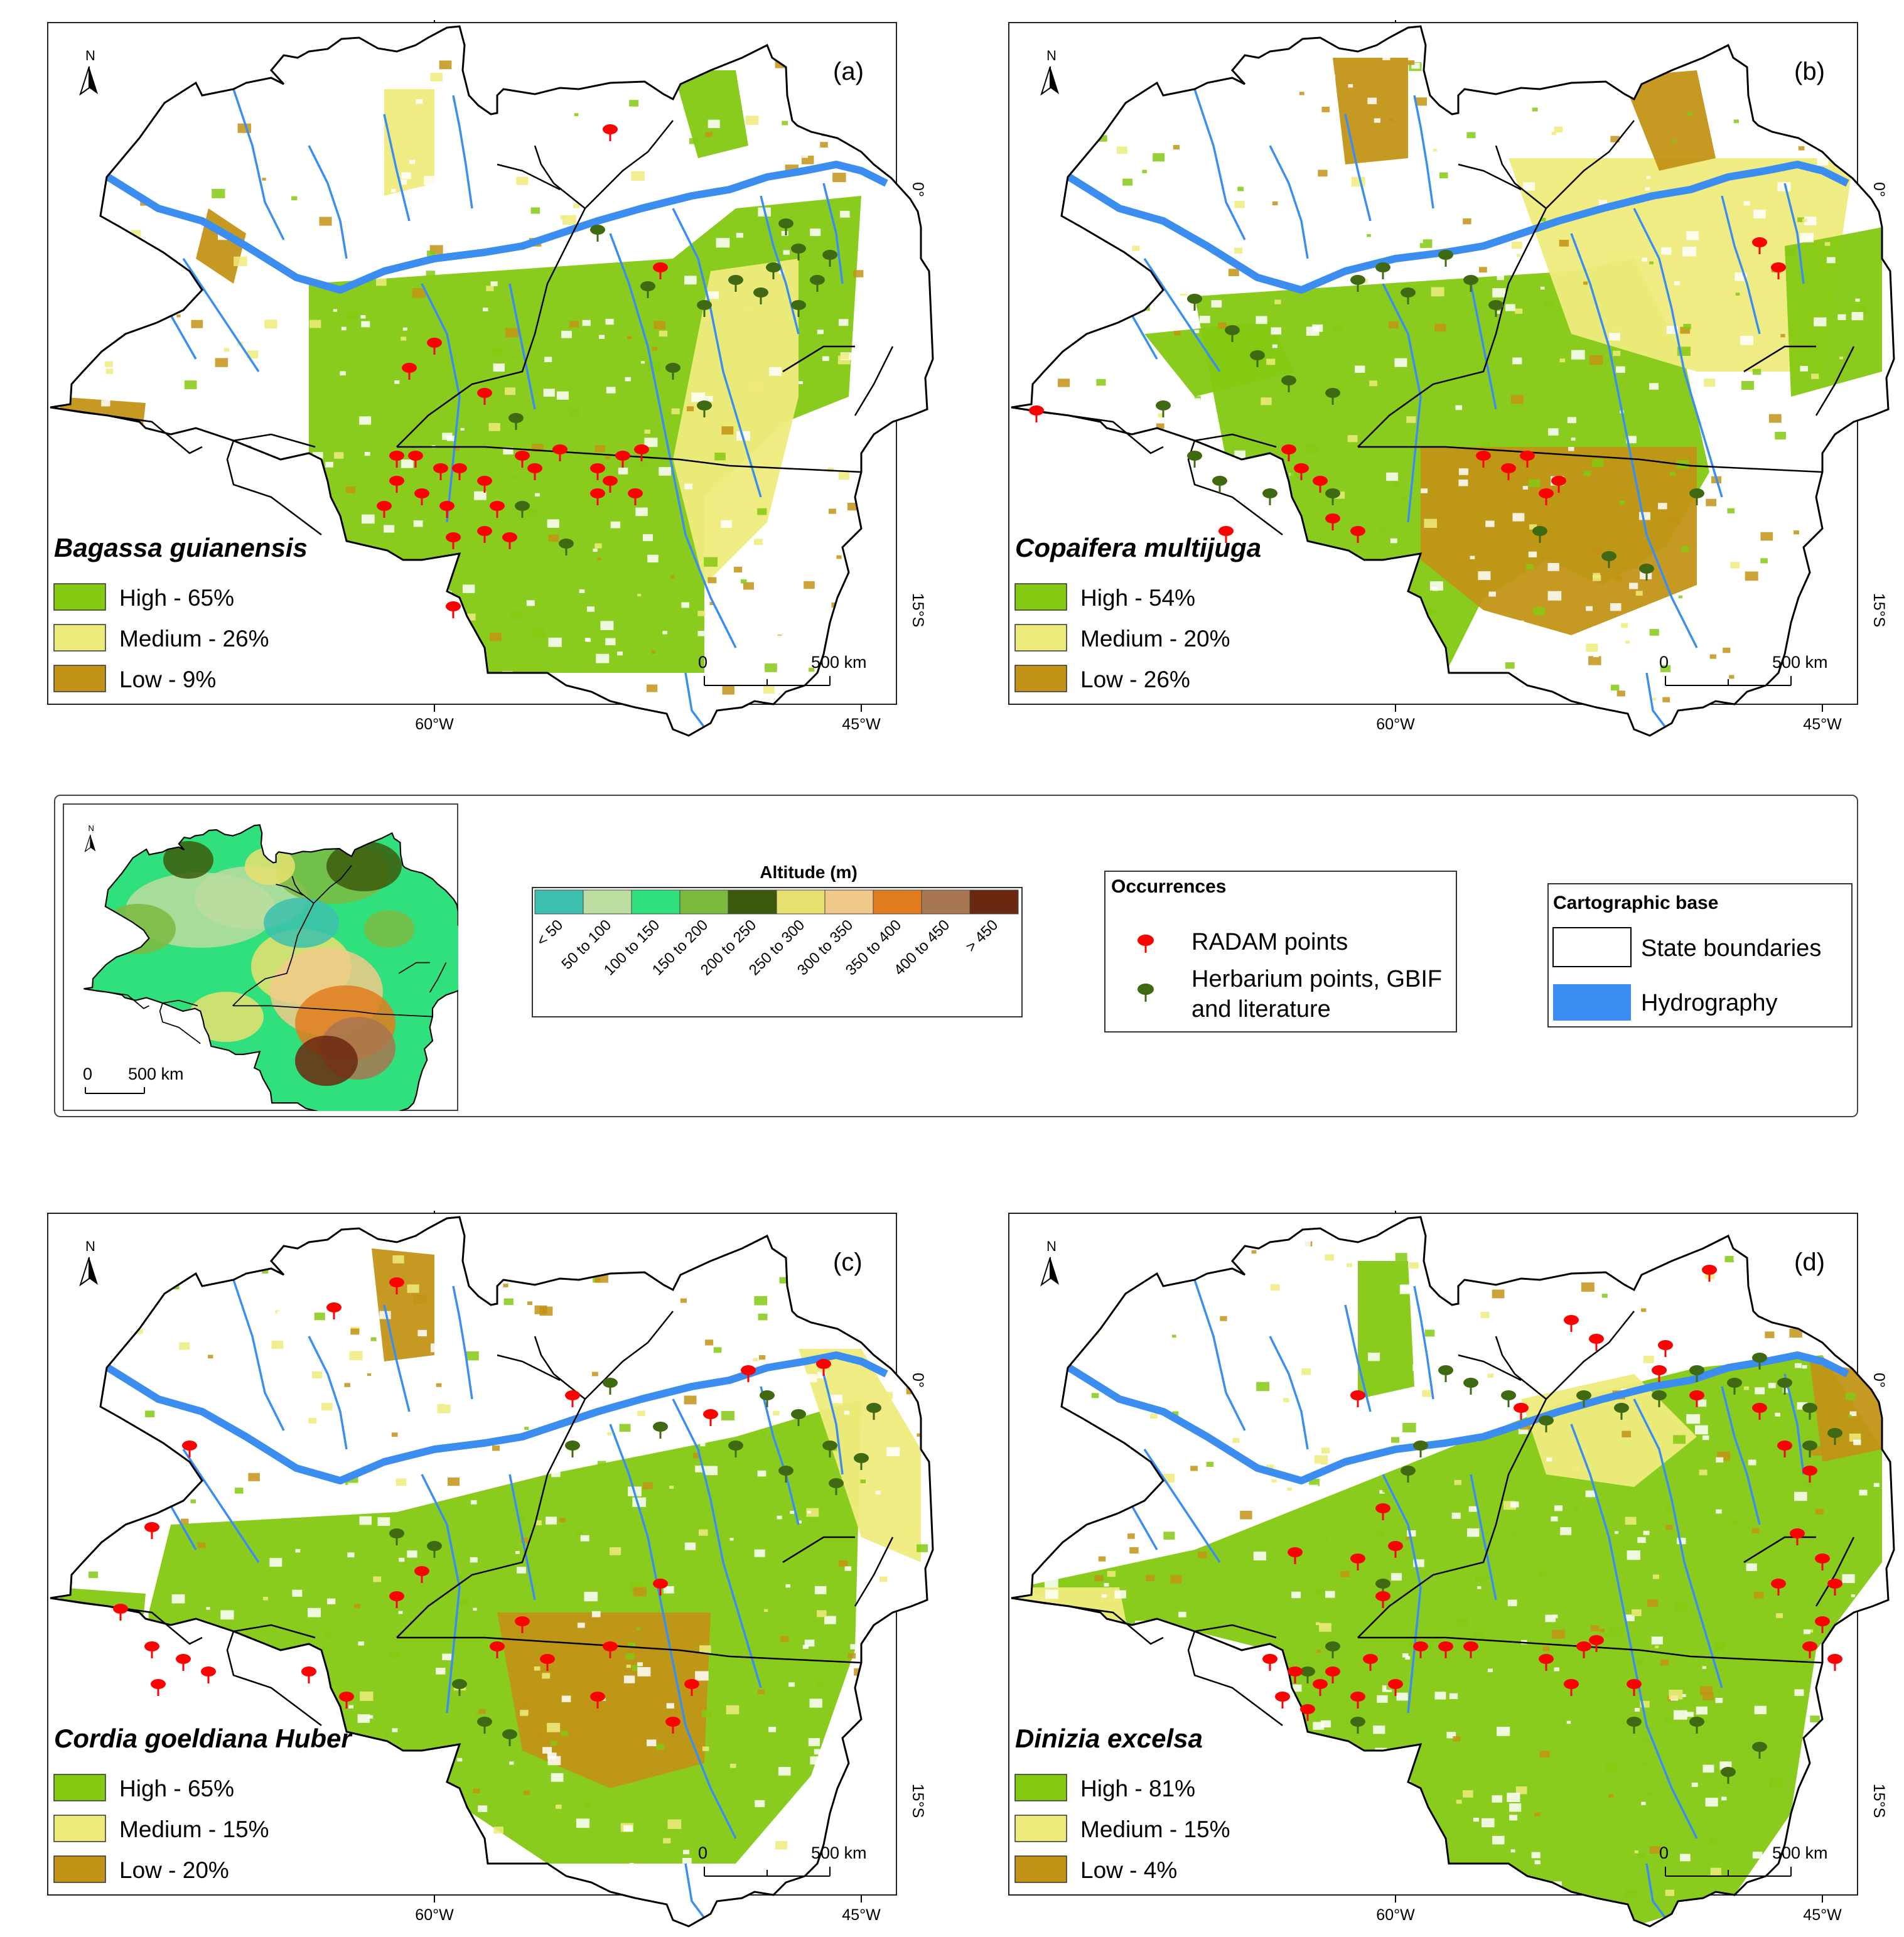 Image resolution: width=1904 pixels, height=1937 pixels. I want to click on radam-marker-icon, so click(1146, 944).